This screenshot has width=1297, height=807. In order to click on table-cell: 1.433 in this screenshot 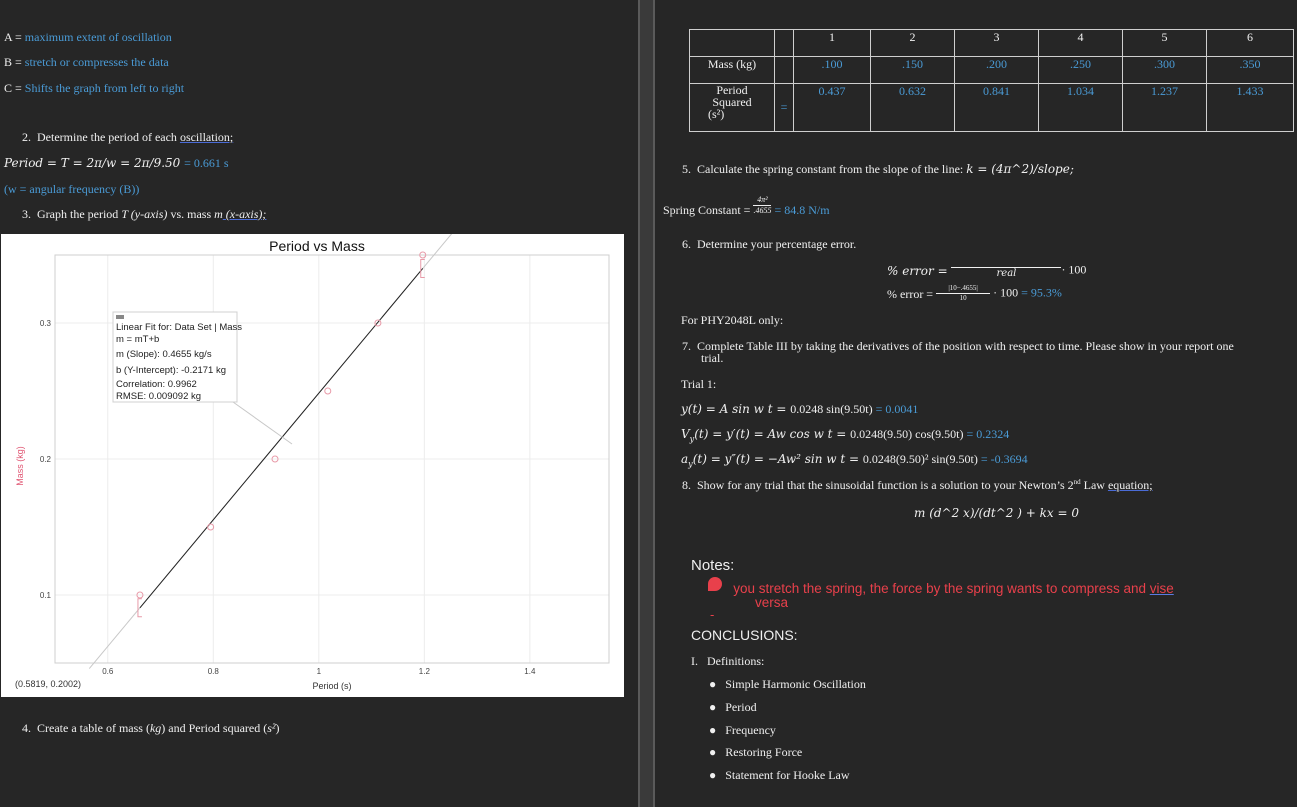, I will do `click(1250, 107)`.